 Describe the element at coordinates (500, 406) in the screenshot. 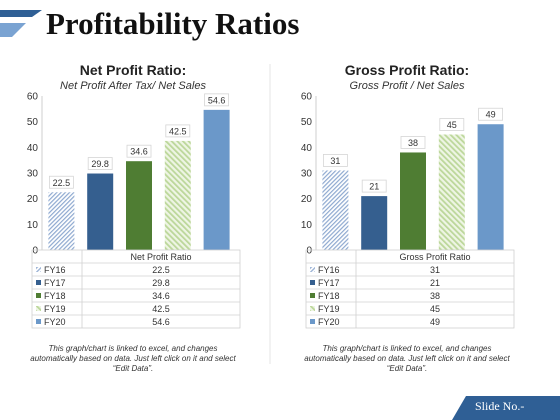

I see `slide-number: Slide No.-` at that location.